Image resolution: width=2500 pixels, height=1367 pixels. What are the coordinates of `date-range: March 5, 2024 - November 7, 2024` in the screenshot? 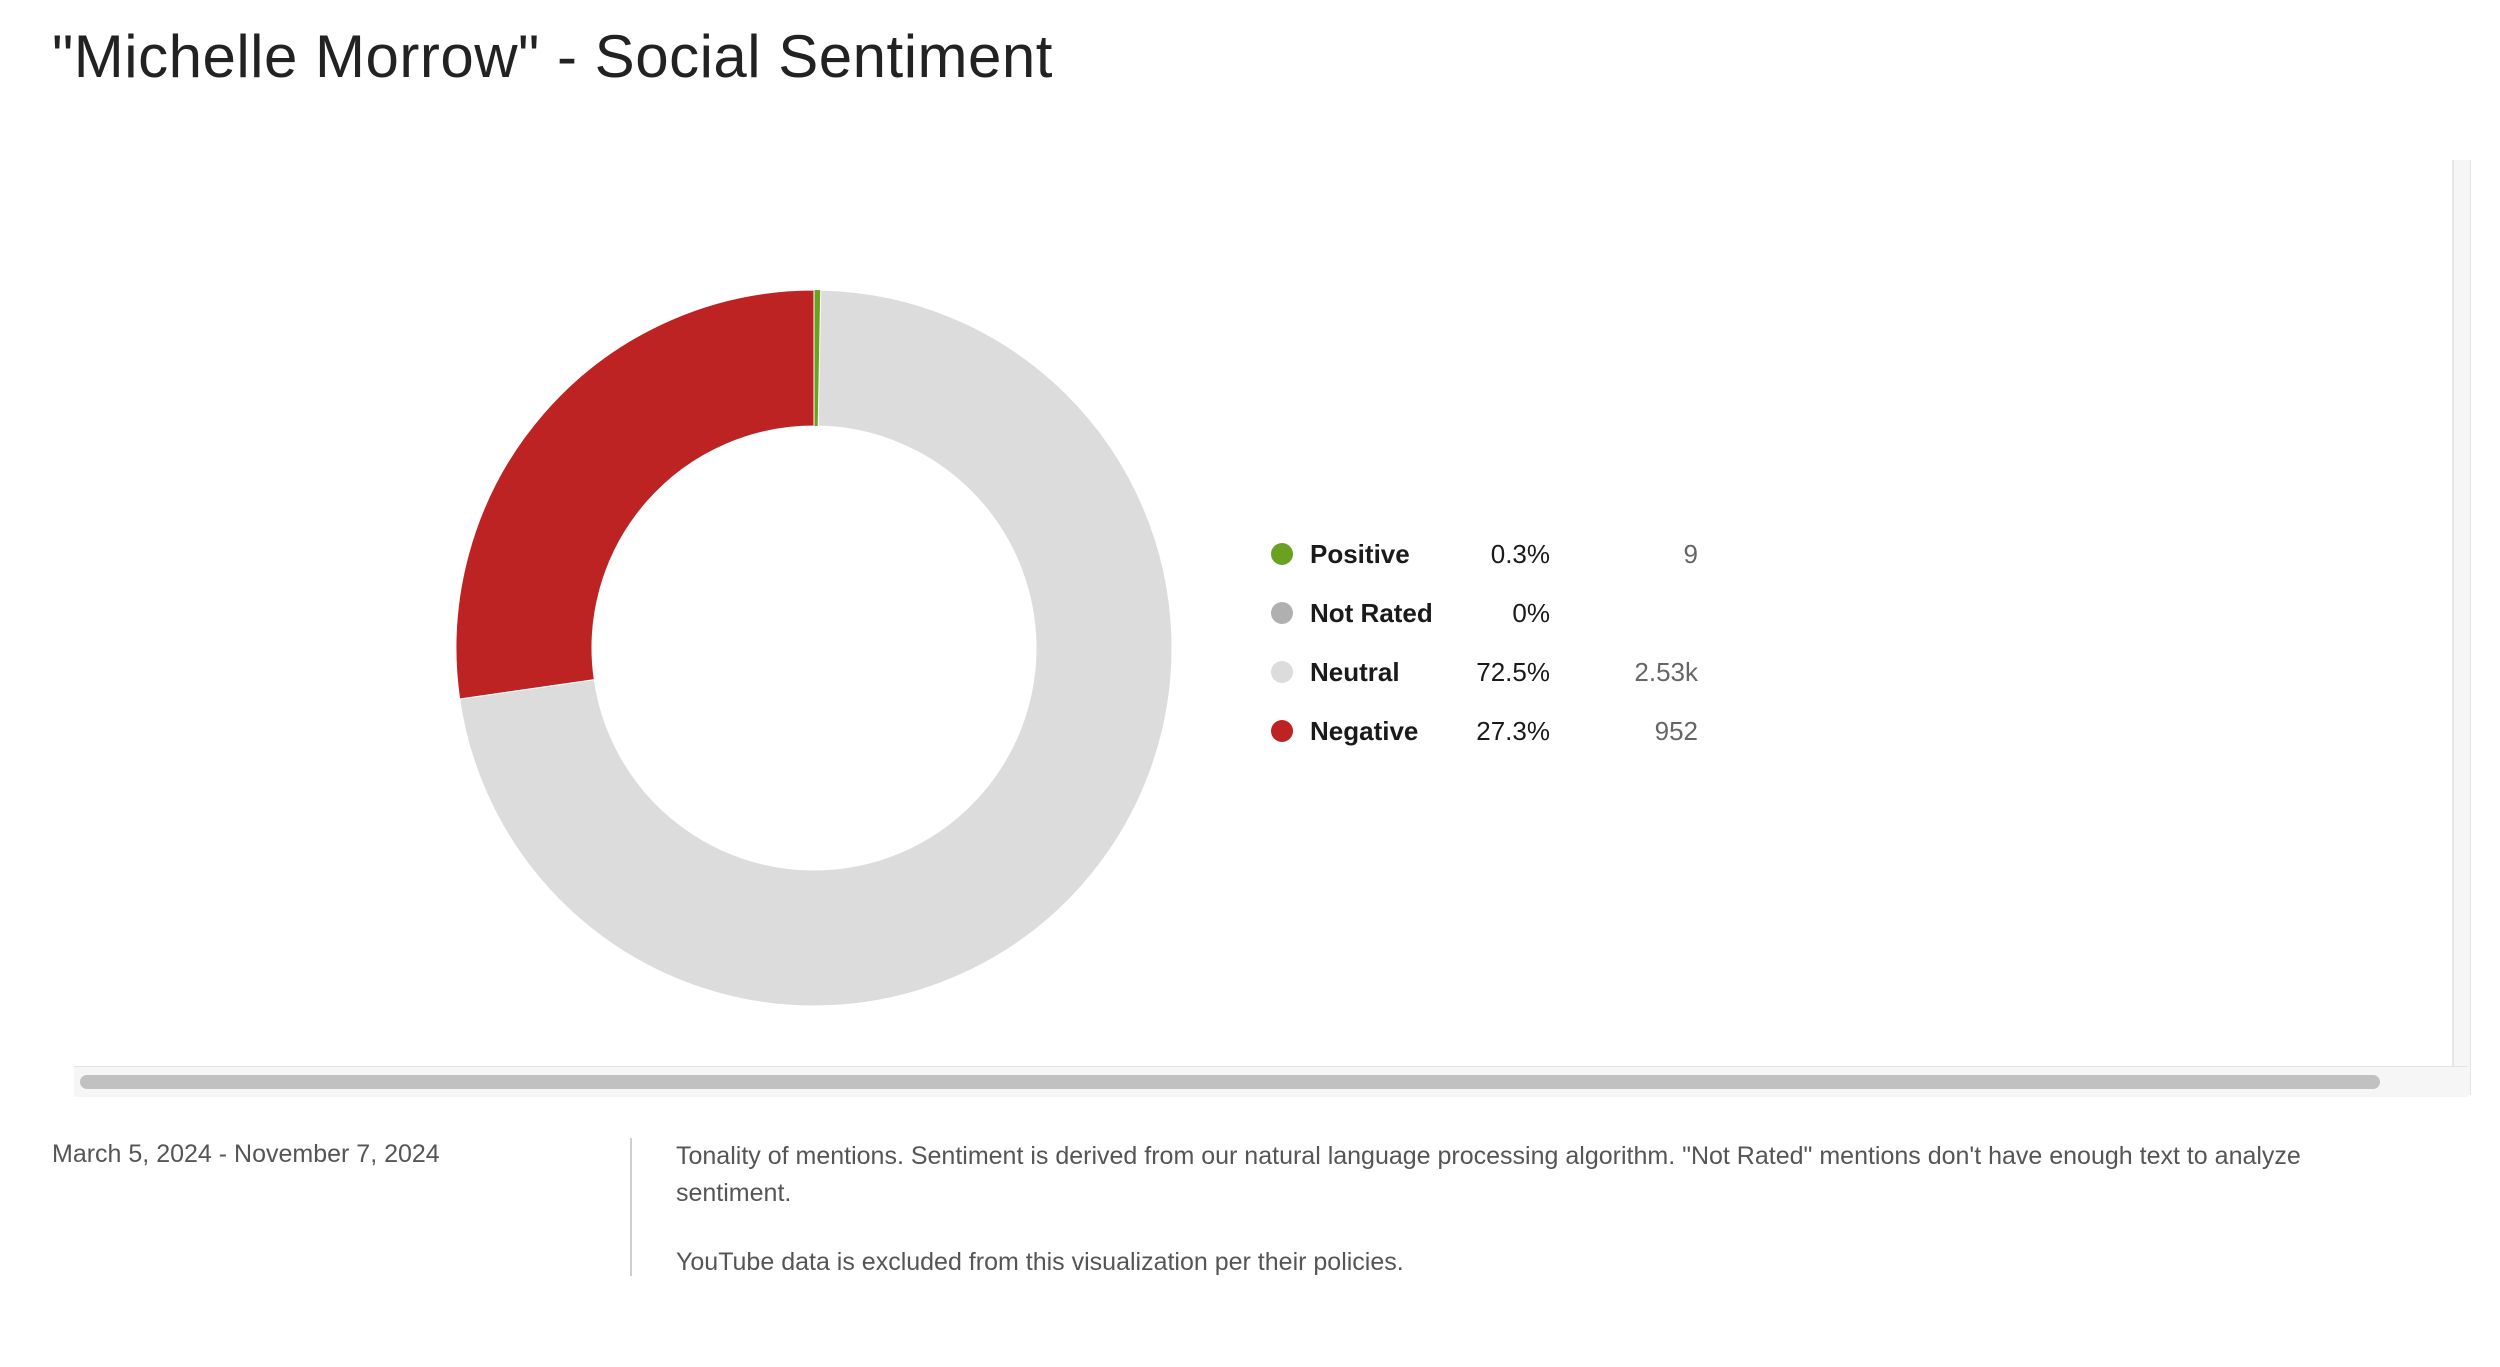 It's located at (246, 1154).